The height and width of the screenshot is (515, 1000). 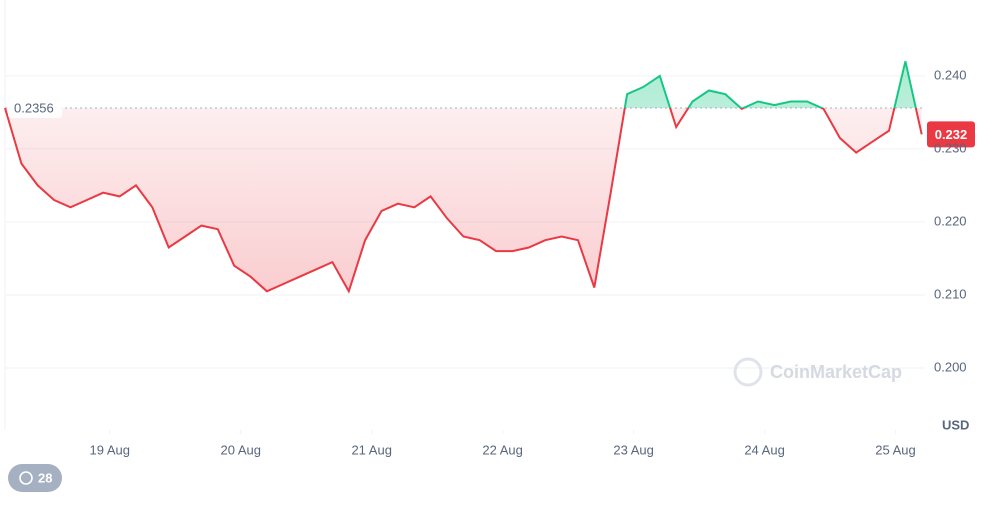 I want to click on watermark: CoinMarketCap, so click(x=817, y=372).